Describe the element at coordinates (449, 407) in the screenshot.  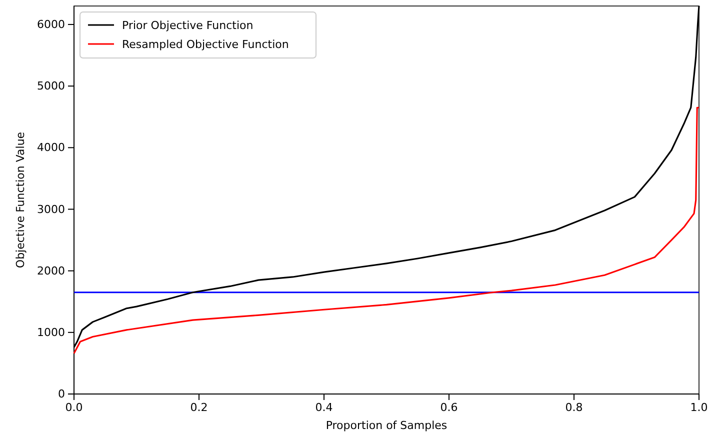
I see `x-tick-label: 0.6` at that location.